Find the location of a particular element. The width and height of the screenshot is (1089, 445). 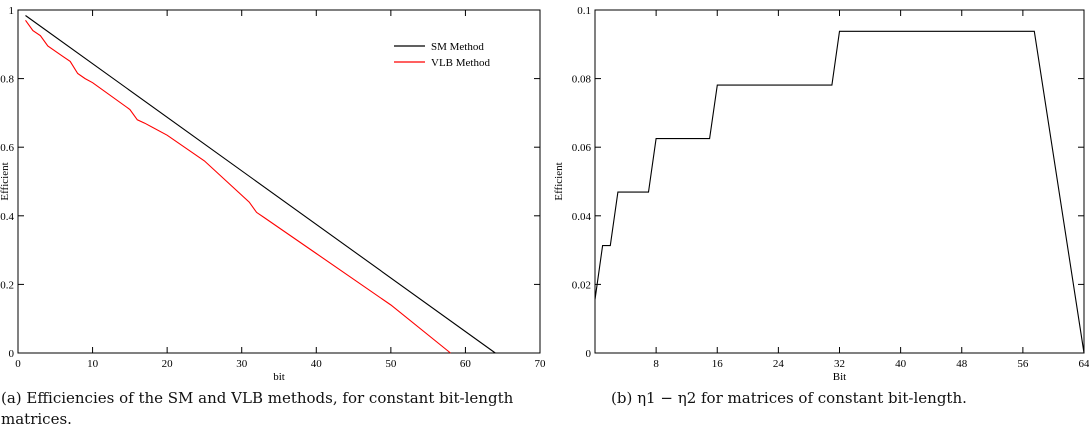

y-tick-label: 1 is located at coordinates (12, 11).